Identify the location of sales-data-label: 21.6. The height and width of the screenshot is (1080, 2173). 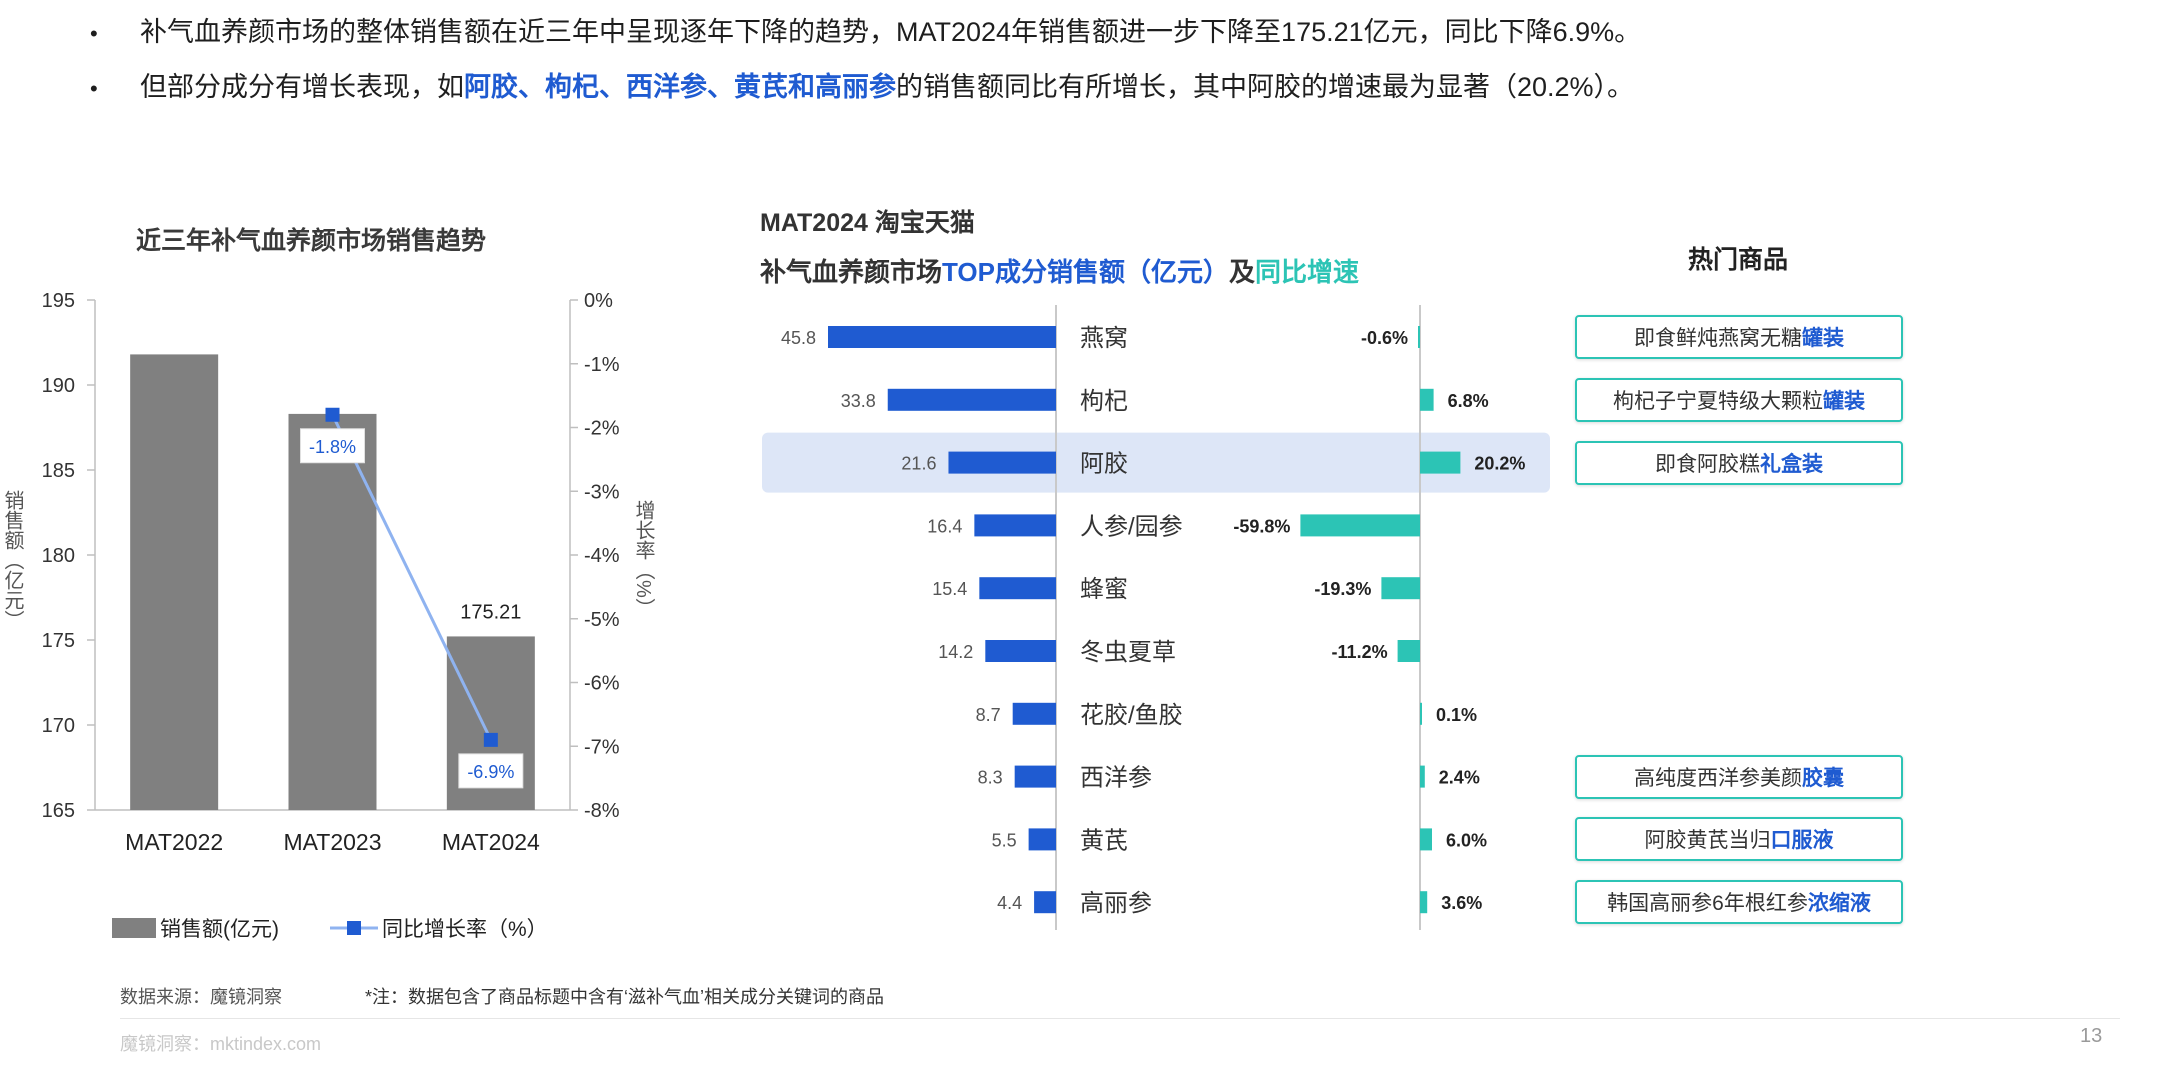
(918, 464).